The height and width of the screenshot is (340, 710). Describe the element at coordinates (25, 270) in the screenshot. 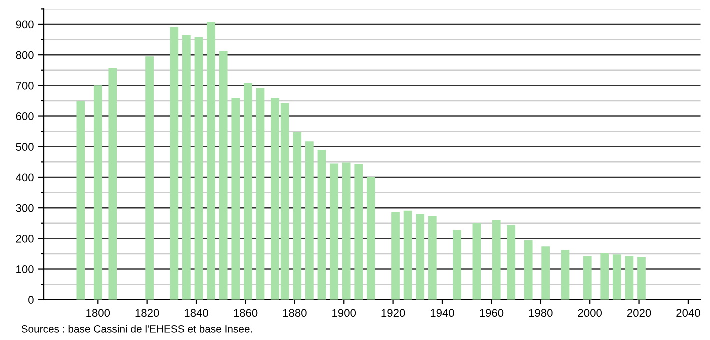

I see `y-tick-label: 100` at that location.